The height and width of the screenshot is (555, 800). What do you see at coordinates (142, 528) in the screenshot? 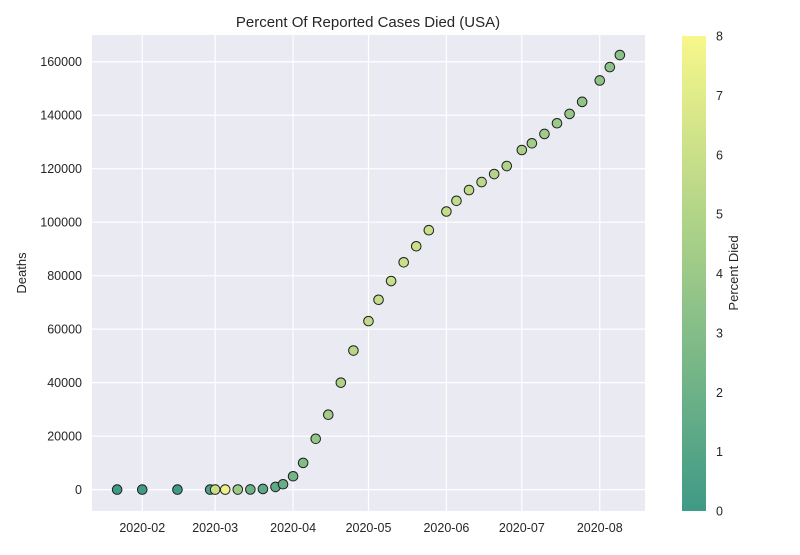
I see `x-tick-label: 2020-02` at bounding box center [142, 528].